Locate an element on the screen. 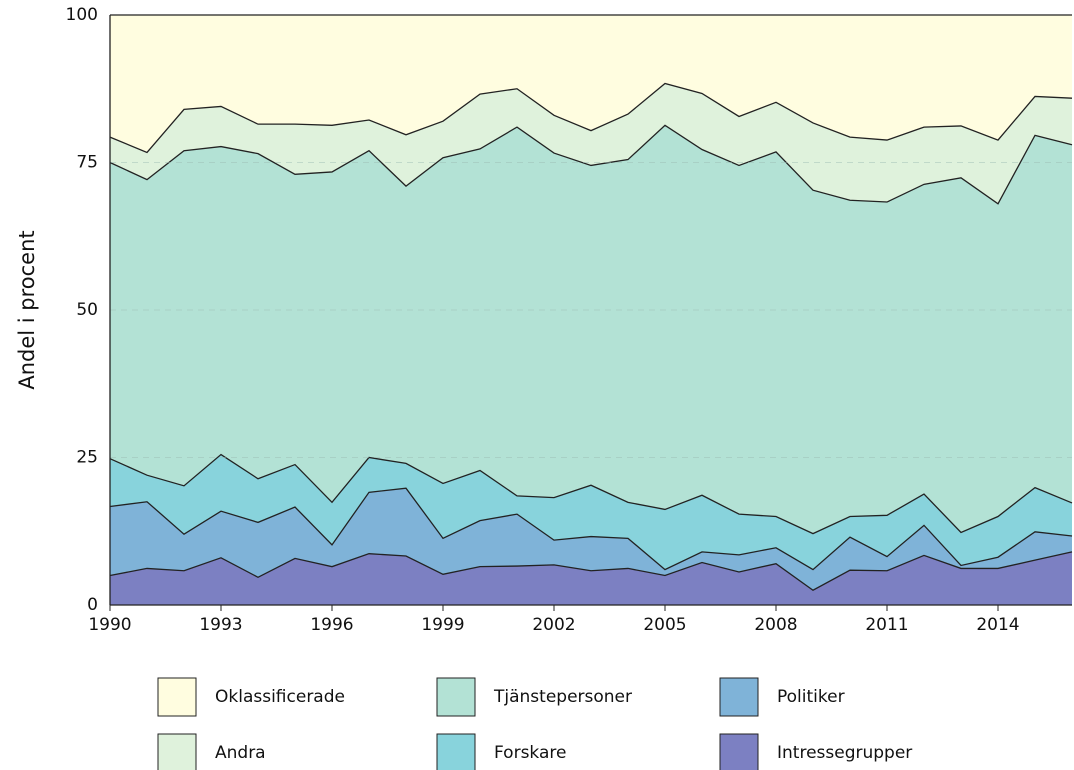  x-tick-label: 2005 is located at coordinates (664, 625).